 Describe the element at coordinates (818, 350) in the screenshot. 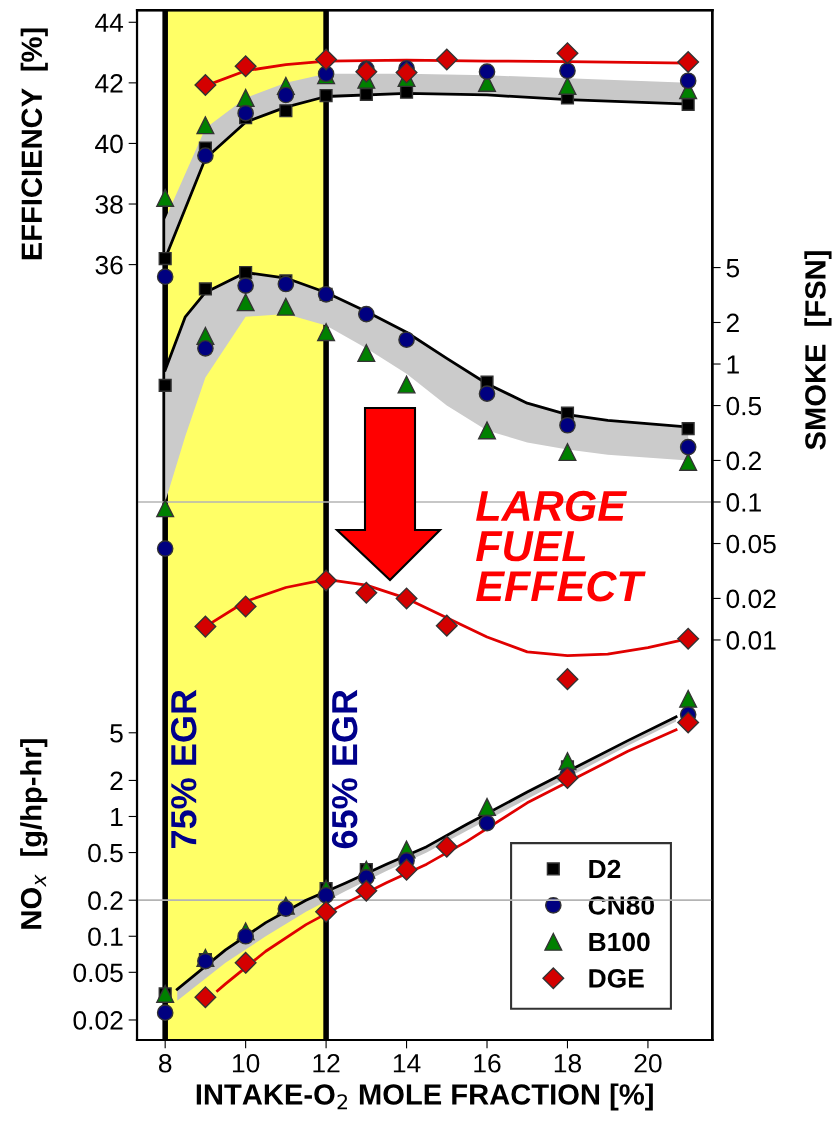

I see `y2-axis-title: SMOKE [FSN]` at that location.